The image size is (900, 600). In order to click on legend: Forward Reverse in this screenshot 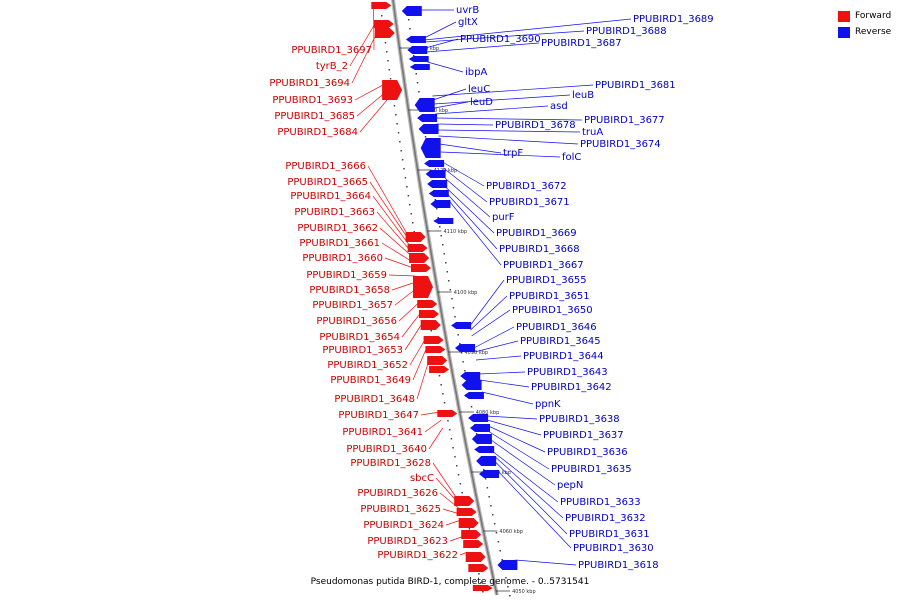, I will do `click(864, 24)`.